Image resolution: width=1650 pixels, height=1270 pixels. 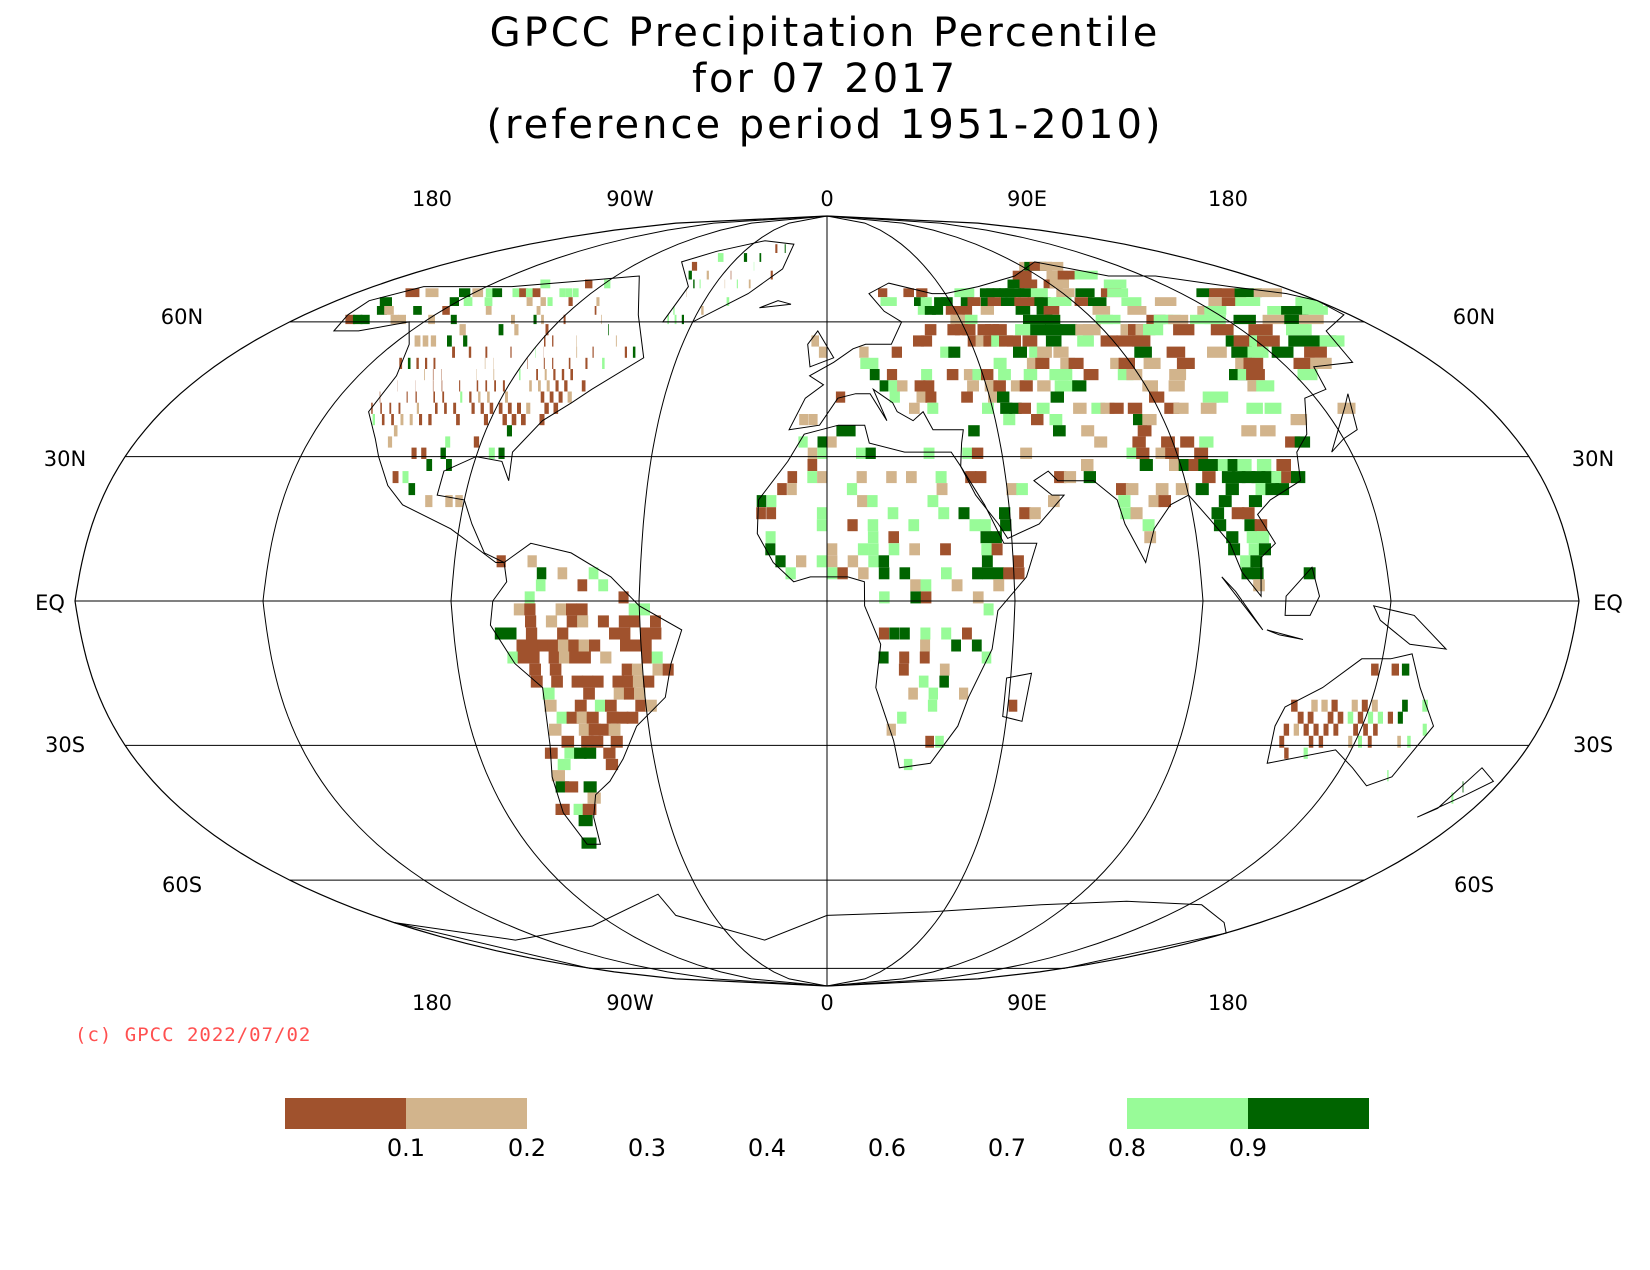 What do you see at coordinates (50, 603) in the screenshot?
I see `lat-label-left-eq: EQ` at bounding box center [50, 603].